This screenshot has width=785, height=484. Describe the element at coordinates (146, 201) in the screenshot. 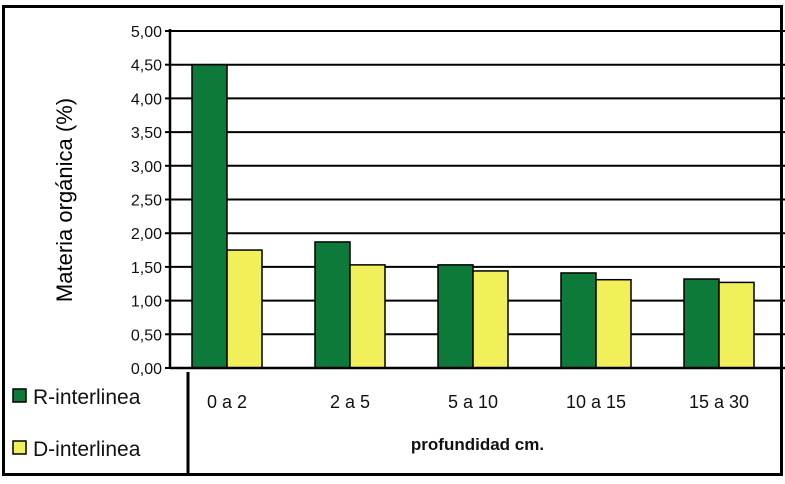

I see `y-tick-label: 2,50` at that location.